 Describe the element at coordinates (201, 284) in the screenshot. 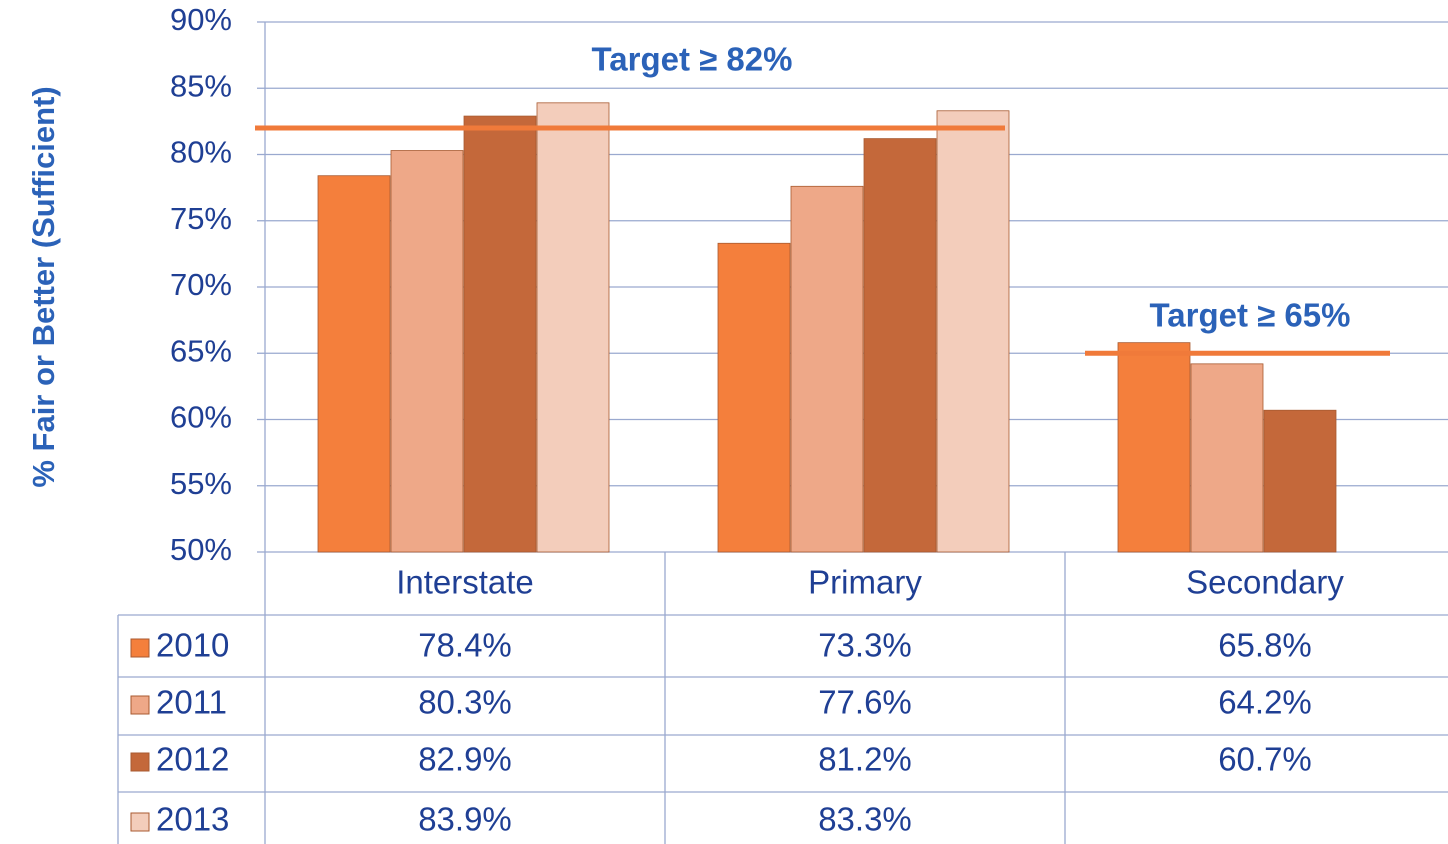

I see `y-tick-label: 70%` at that location.